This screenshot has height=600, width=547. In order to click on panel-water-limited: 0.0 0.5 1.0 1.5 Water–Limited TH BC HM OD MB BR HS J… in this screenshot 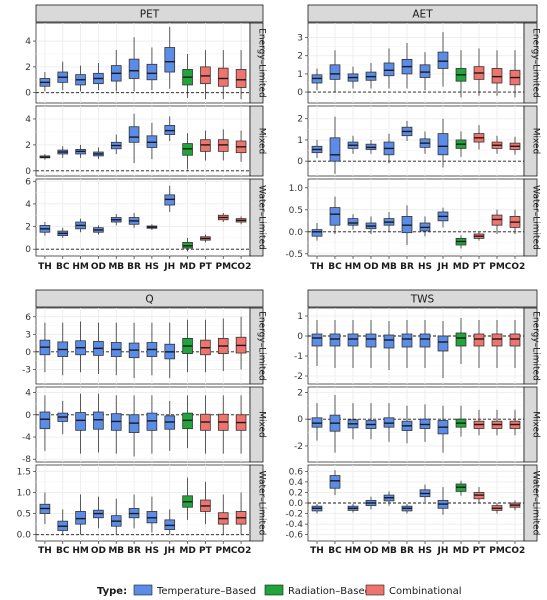, I will do `click(142, 510)`.